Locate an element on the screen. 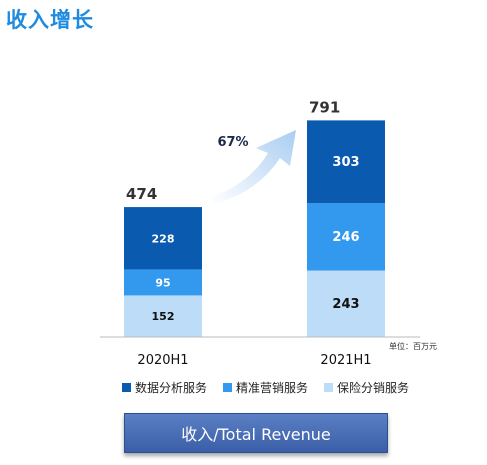 This screenshot has height=465, width=487. bar-total-label: 791 is located at coordinates (324, 107).